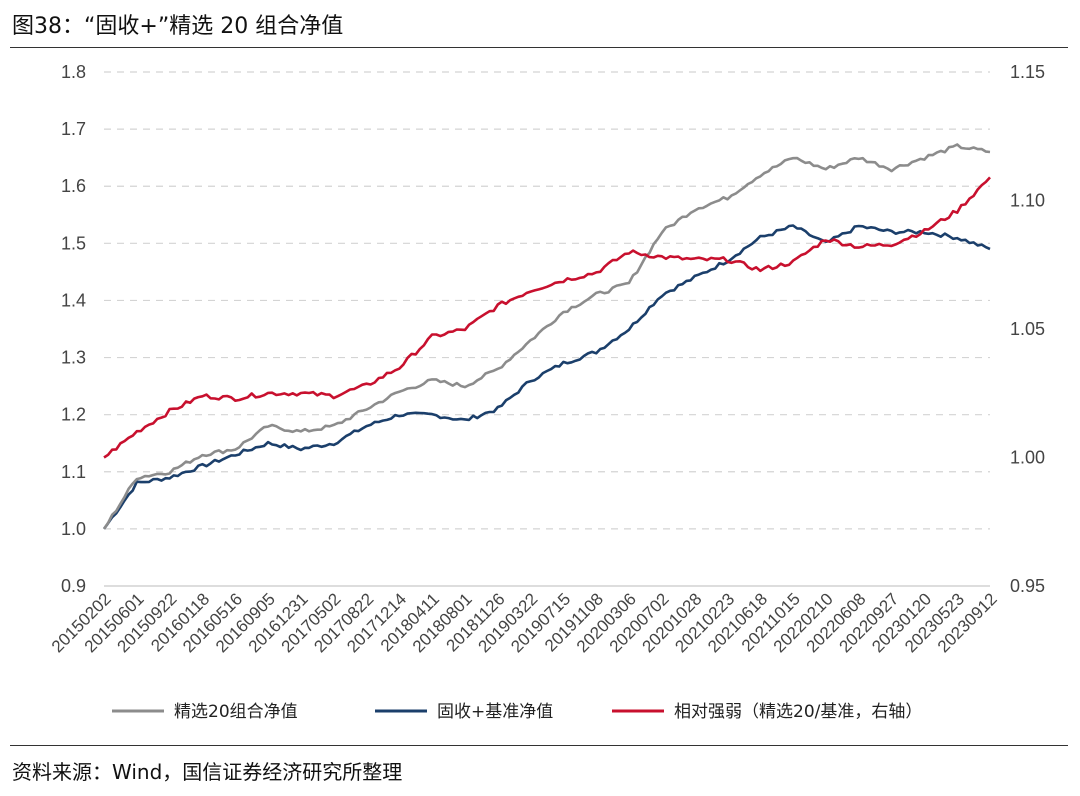 Image resolution: width=1080 pixels, height=796 pixels. What do you see at coordinates (495, 712) in the screenshot?
I see `legend-label: 固收+基准净值` at bounding box center [495, 712].